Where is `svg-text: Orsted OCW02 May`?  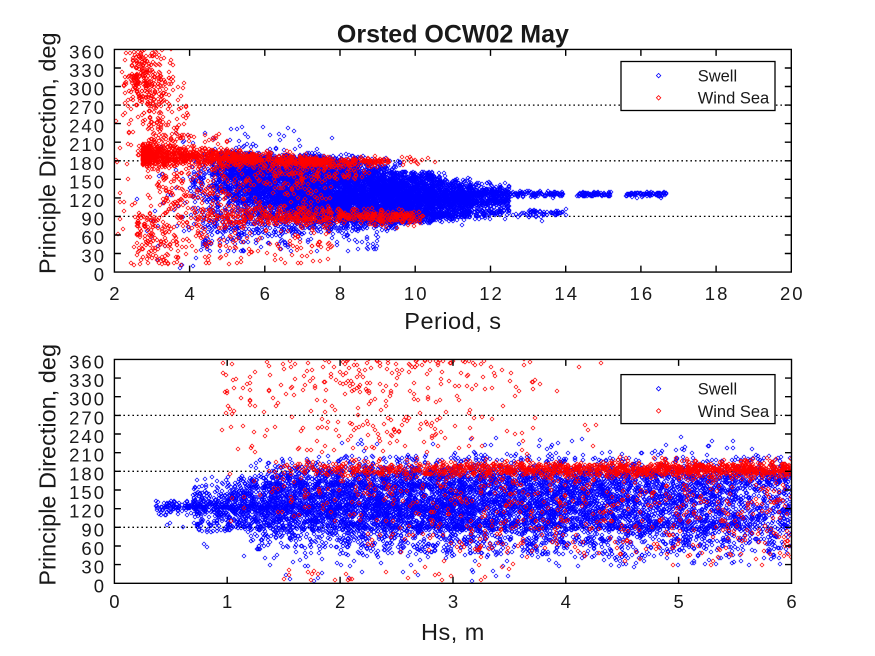
svg-text: Orsted OCW02 May is located at coordinates (453, 34).